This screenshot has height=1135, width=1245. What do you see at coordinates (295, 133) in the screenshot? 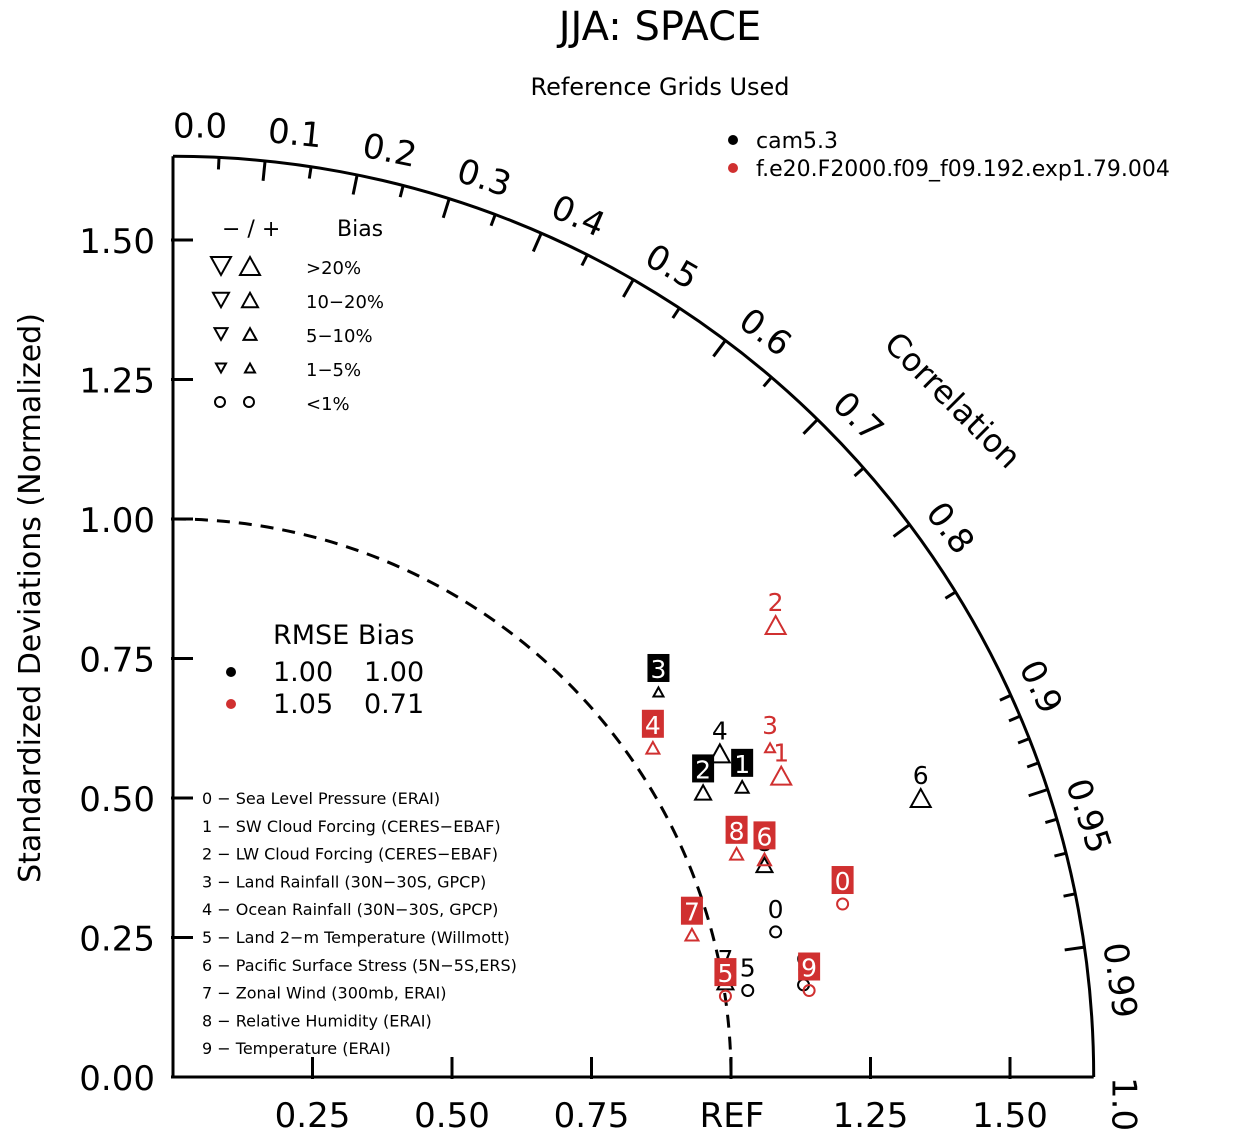
I see `correlation-label-tick: 0.1` at bounding box center [295, 133].